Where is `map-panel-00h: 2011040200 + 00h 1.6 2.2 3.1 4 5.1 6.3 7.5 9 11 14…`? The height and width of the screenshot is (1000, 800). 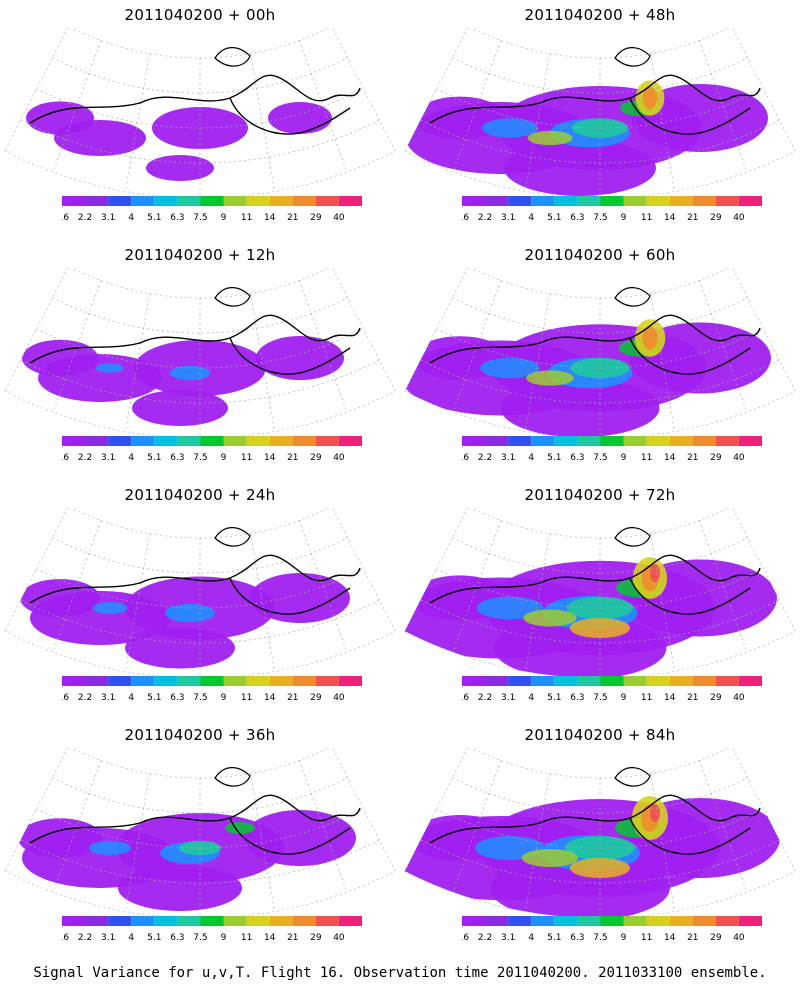 map-panel-00h: 2011040200 + 00h 1.6 2.2 3.1 4 5.1 6.3 7.5 9 11 14… is located at coordinates (200, 120).